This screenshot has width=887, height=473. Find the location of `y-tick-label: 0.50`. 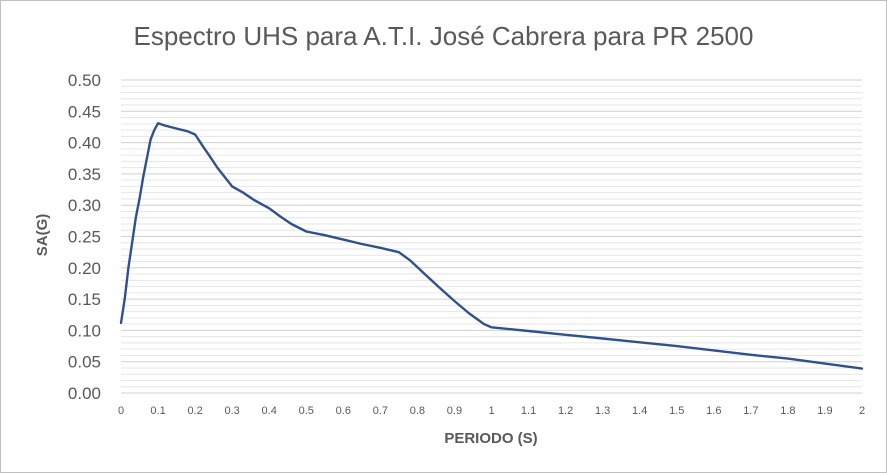

y-tick-label: 0.50 is located at coordinates (84, 80).